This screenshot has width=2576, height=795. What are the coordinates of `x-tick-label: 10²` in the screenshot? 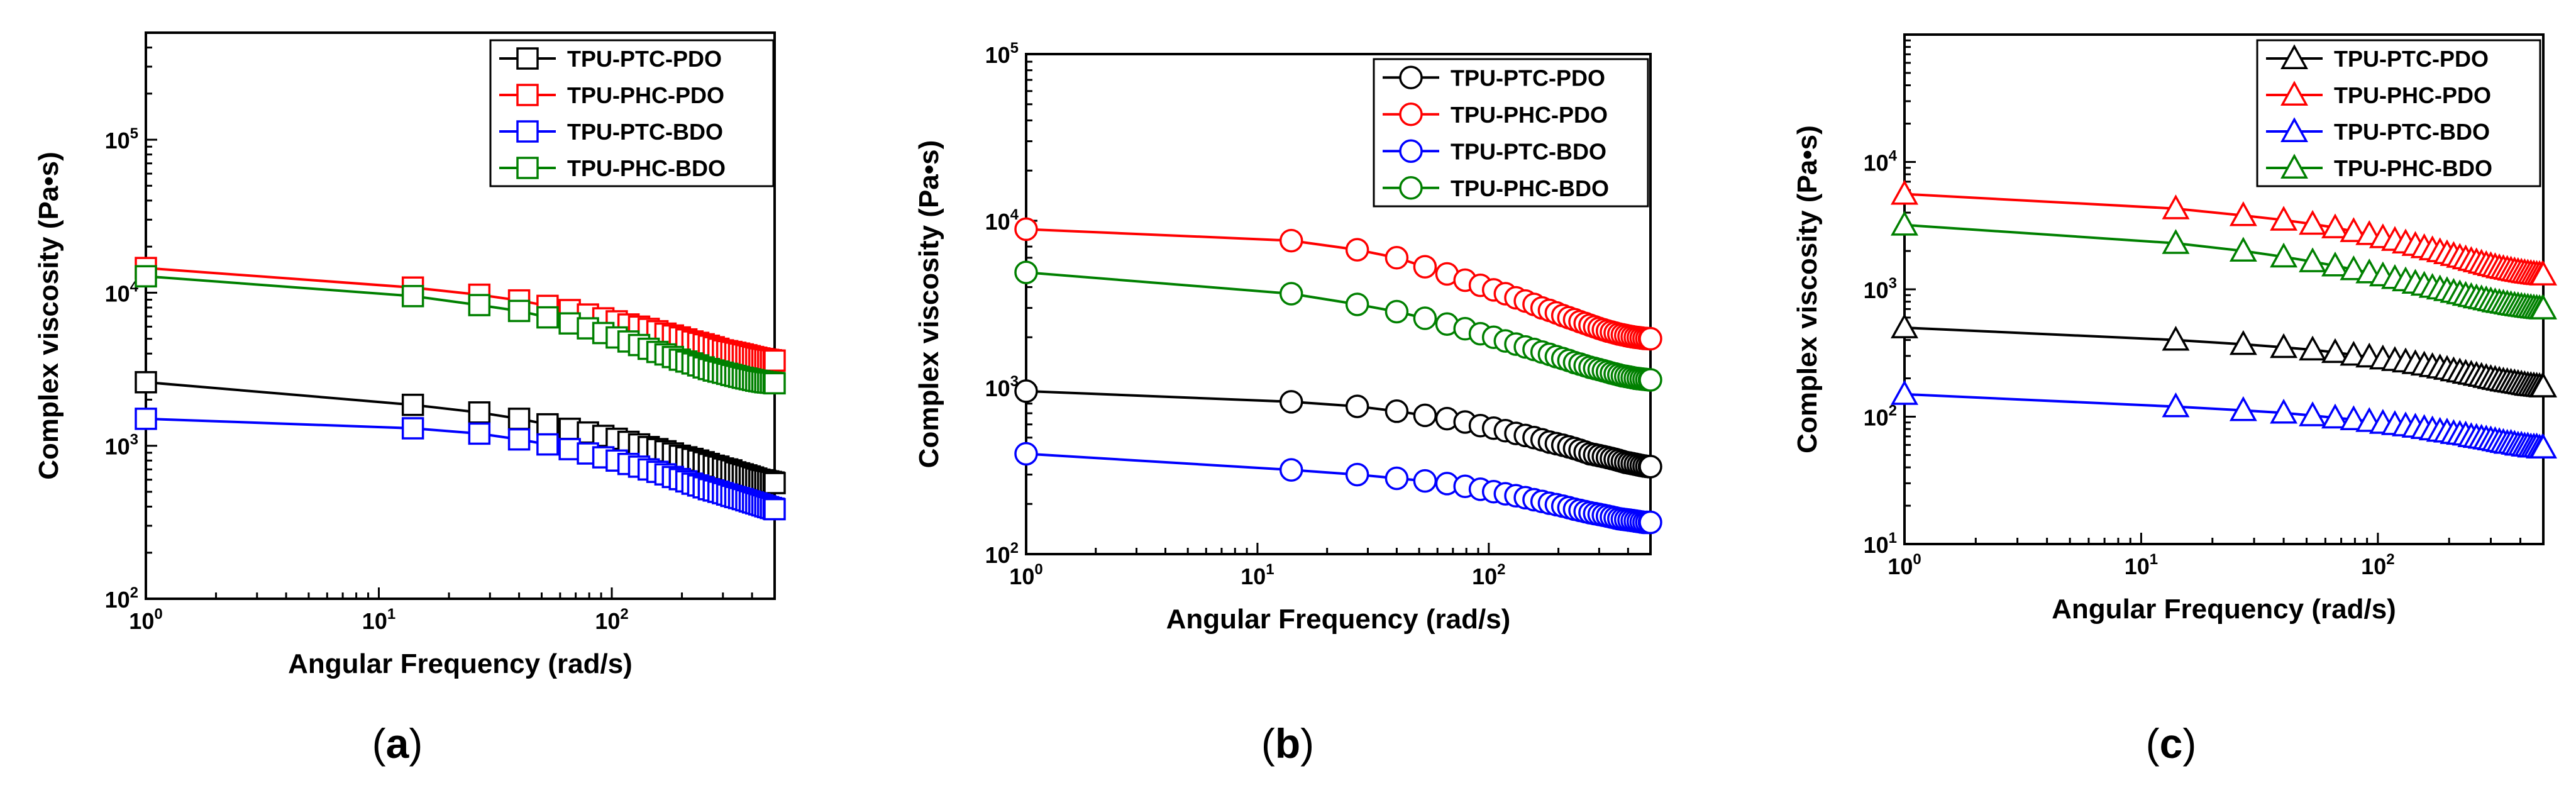 It's located at (2377, 565).